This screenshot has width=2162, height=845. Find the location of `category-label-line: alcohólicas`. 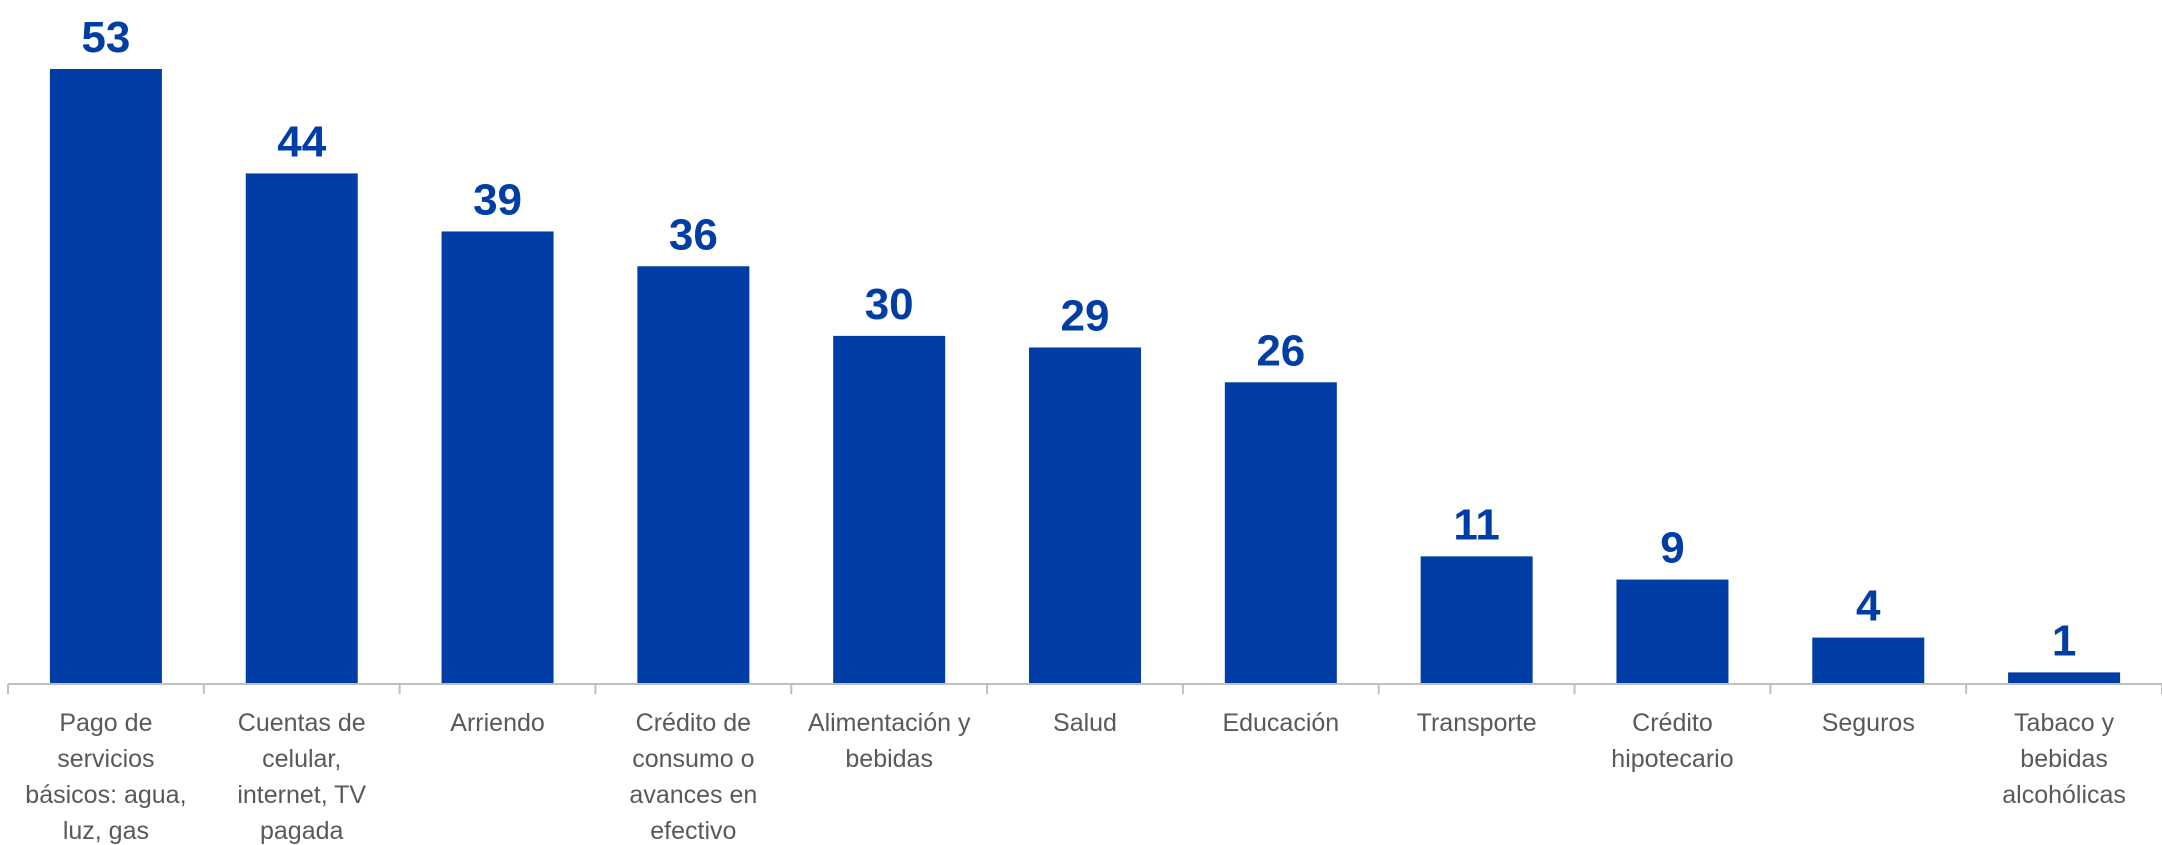

category-label-line: alcohólicas is located at coordinates (2064, 795).